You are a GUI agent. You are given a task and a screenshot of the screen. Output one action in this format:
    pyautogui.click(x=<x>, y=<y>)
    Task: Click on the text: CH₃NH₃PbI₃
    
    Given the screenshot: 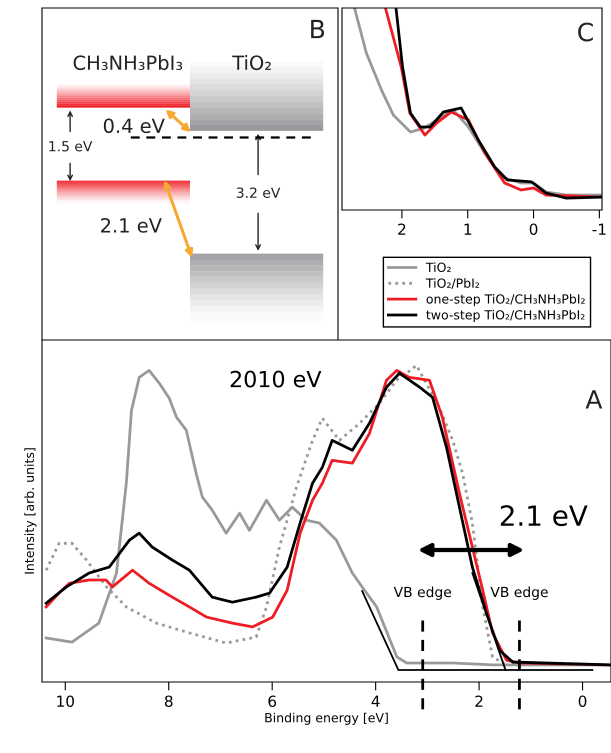 What is the action you would take?
    pyautogui.click(x=128, y=62)
    